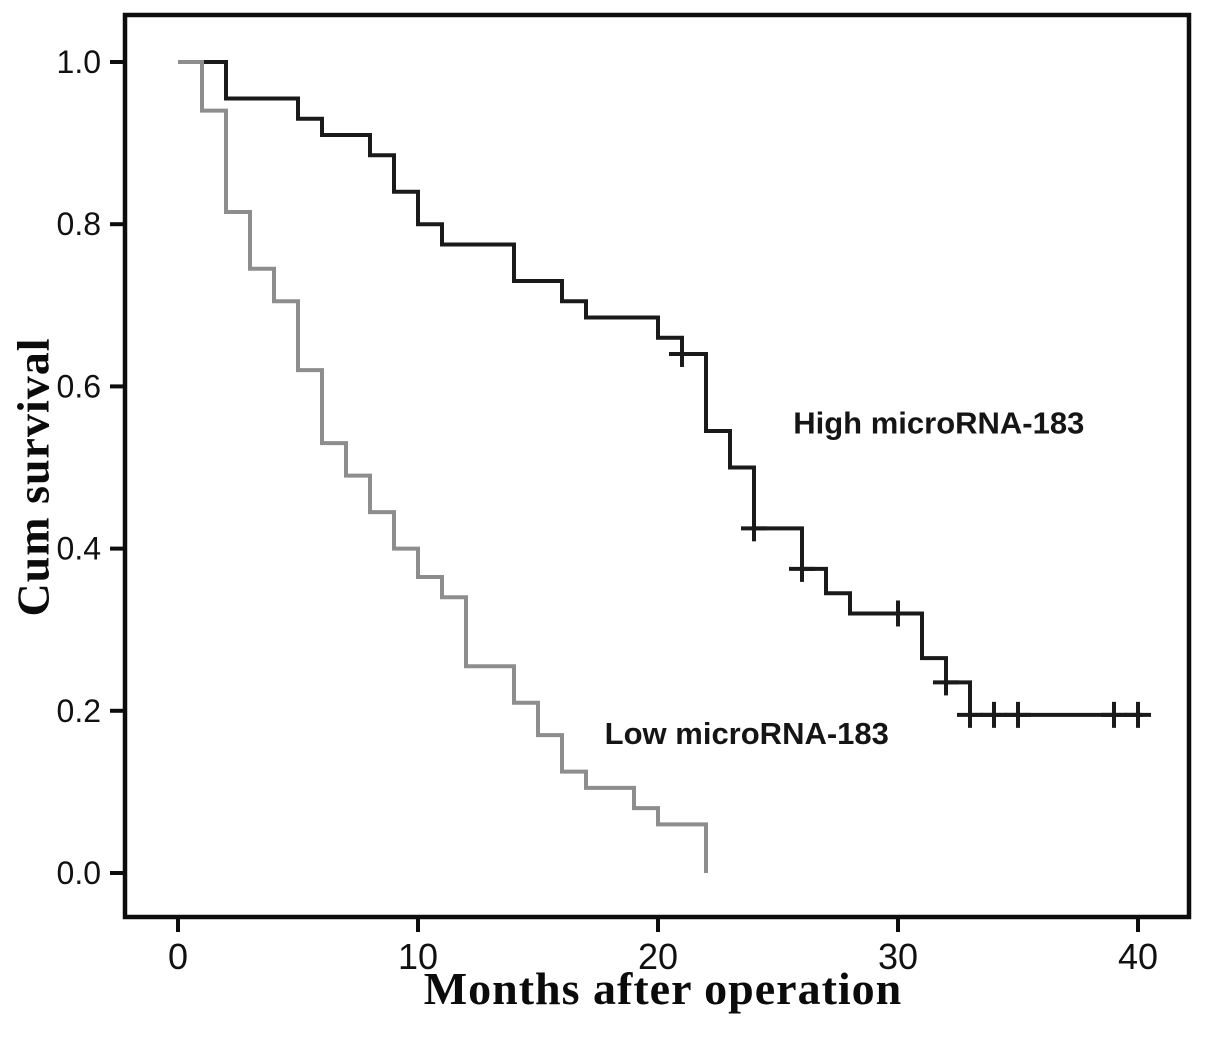 The image size is (1205, 1038). Describe the element at coordinates (658, 956) in the screenshot. I see `x-axis-tick-label: 20` at that location.